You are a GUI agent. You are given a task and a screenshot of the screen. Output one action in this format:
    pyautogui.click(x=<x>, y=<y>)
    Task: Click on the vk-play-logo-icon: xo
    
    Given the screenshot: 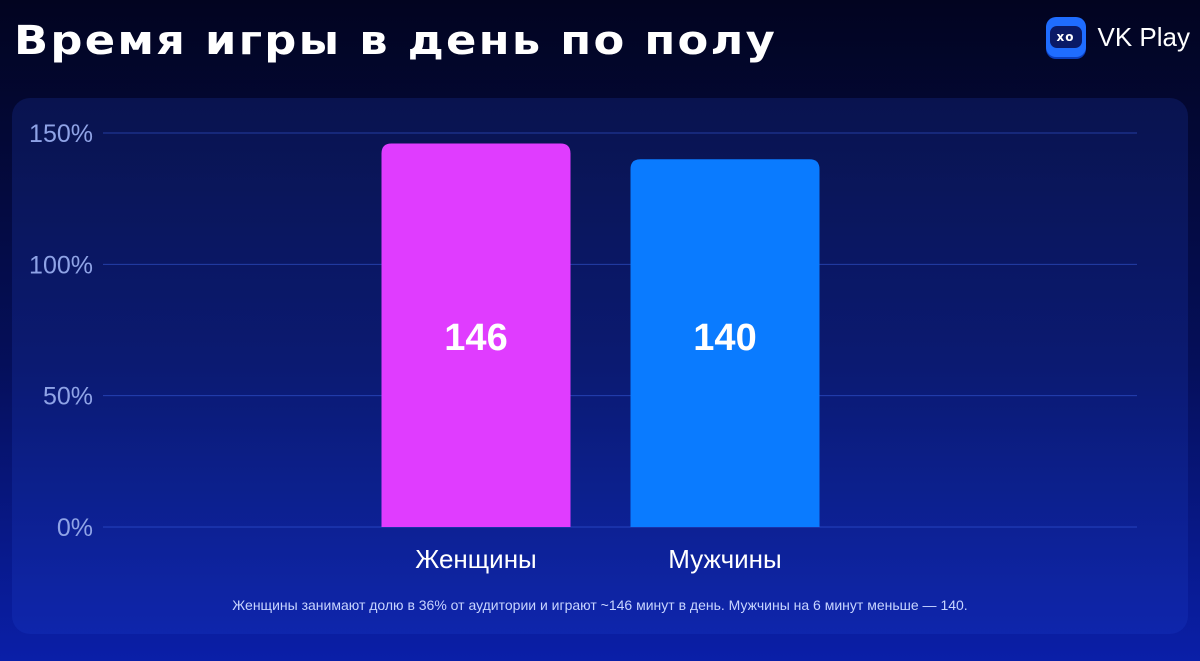 What is the action you would take?
    pyautogui.click(x=1065, y=37)
    